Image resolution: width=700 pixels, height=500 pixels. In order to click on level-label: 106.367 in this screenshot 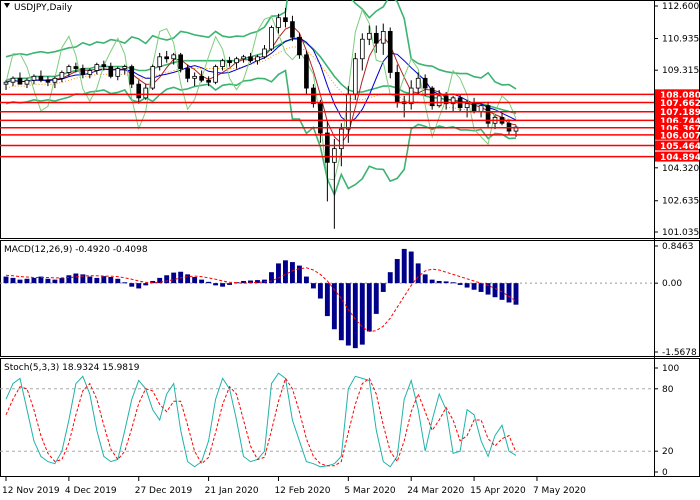, I will do `click(680, 129)`.